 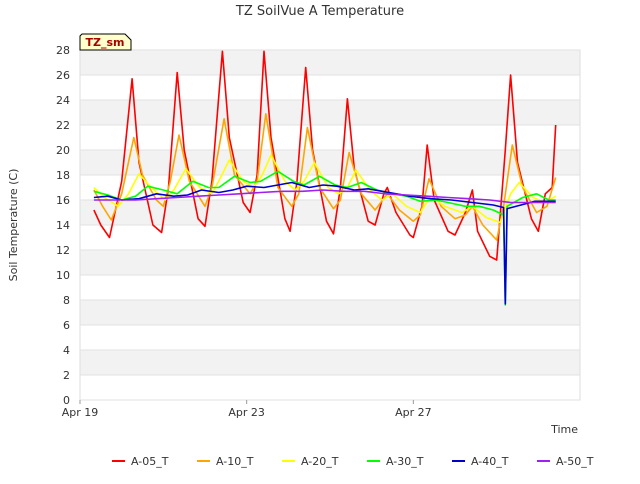 What do you see at coordinates (63, 125) in the screenshot?
I see `y-tick-label: 22` at bounding box center [63, 125].